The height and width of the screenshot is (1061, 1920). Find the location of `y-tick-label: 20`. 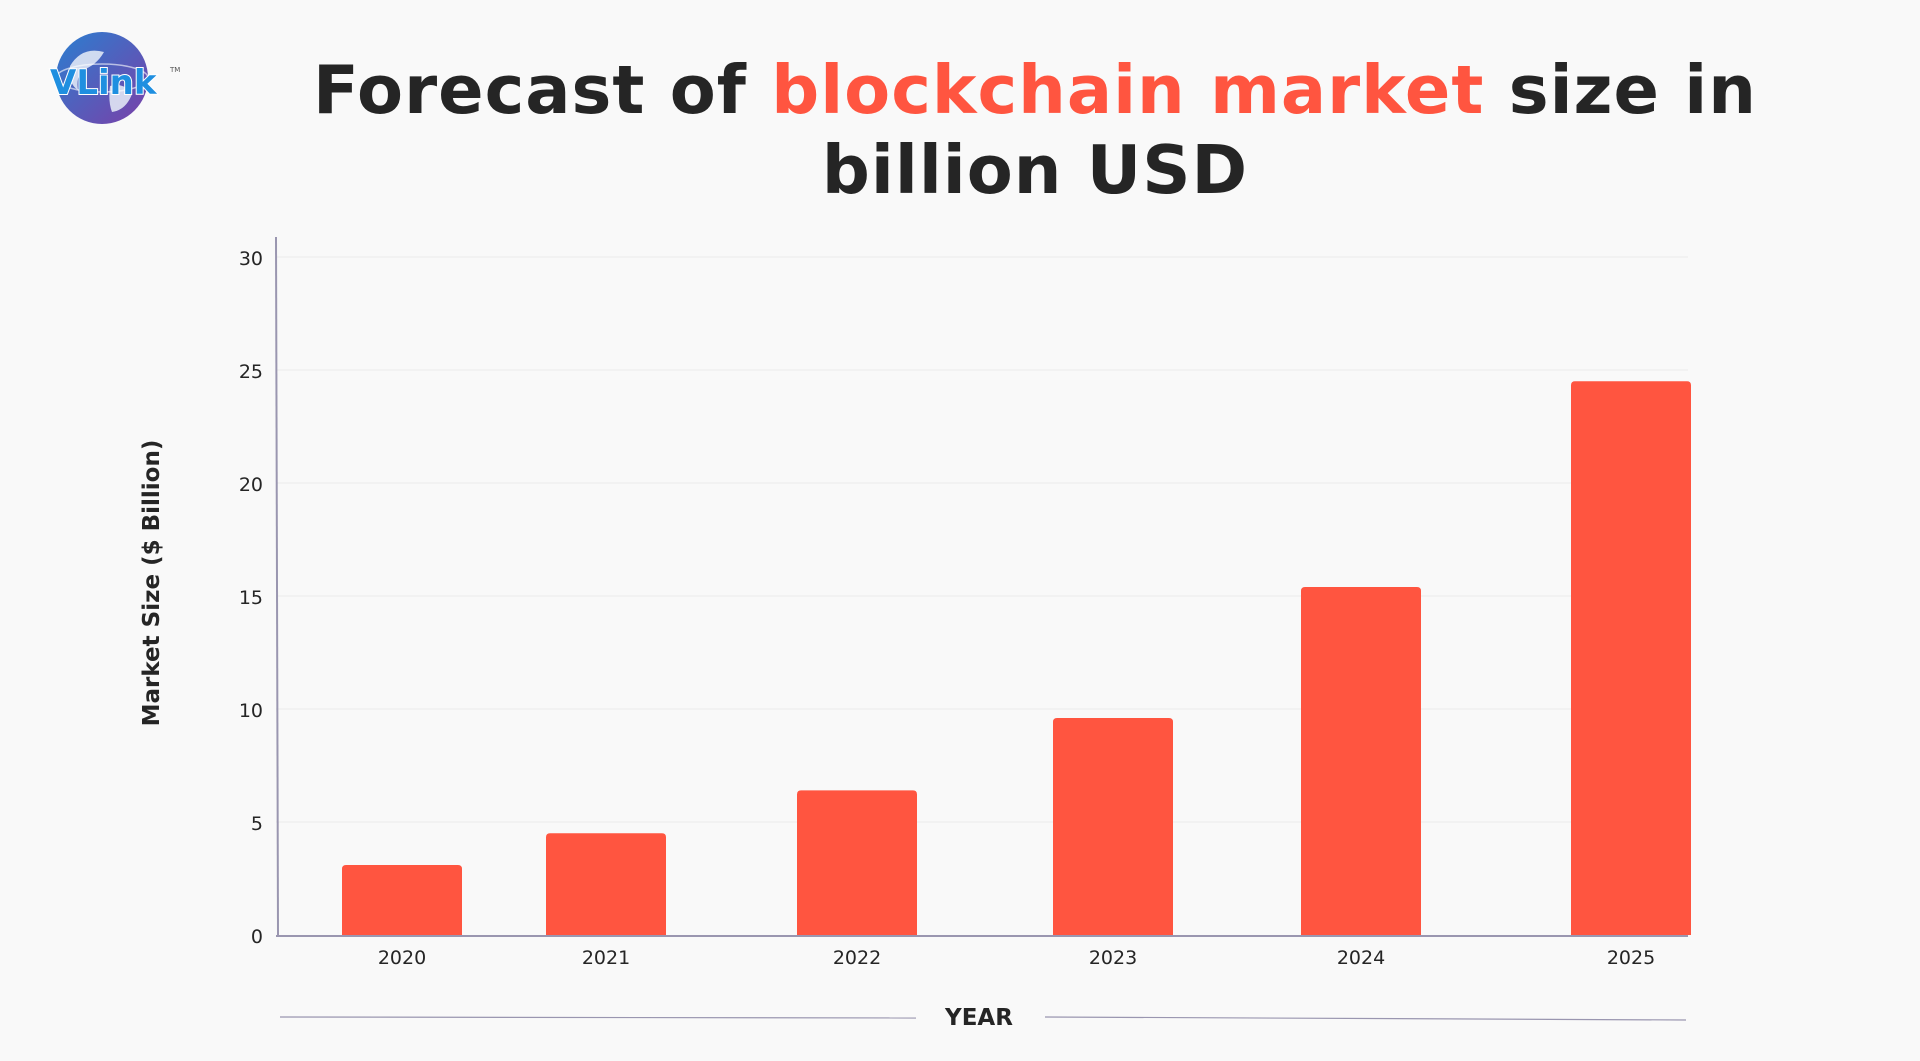

y-tick-label: 20 is located at coordinates (251, 485).